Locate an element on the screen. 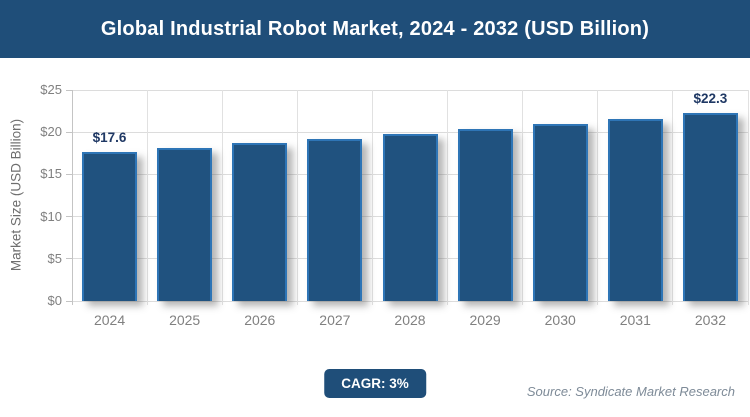 The height and width of the screenshot is (417, 750). bar-2032 is located at coordinates (710, 206).